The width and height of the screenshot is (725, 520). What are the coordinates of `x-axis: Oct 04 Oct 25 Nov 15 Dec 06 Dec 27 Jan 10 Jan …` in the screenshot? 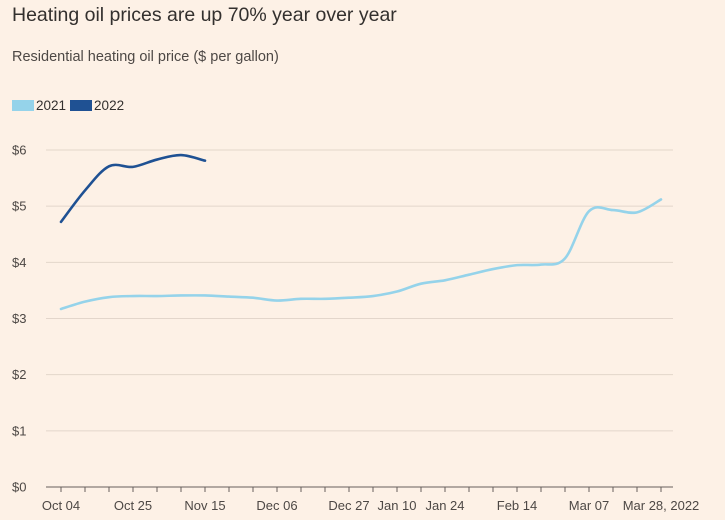 It's located at (371, 499).